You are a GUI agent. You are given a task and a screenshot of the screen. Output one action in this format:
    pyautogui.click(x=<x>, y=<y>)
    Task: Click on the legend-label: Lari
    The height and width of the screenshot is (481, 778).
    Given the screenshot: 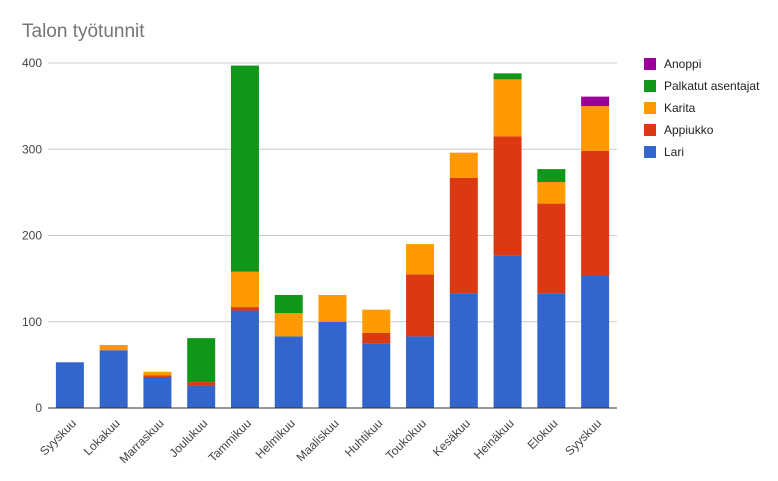 What is the action you would take?
    pyautogui.click(x=674, y=152)
    